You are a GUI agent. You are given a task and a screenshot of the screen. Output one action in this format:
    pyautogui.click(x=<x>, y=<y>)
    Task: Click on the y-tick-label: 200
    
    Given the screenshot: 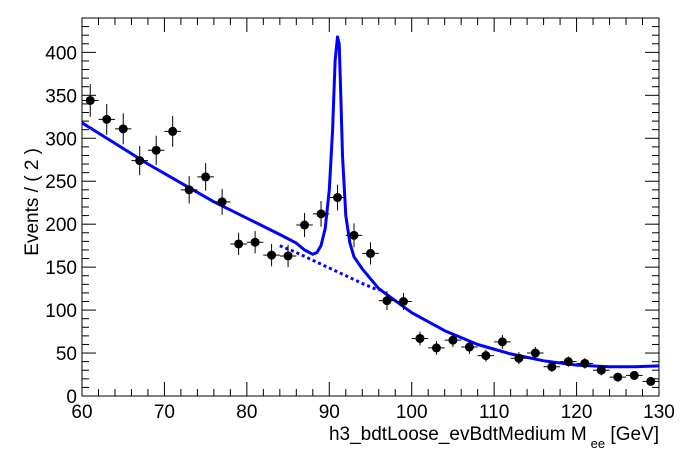 What is the action you would take?
    pyautogui.click(x=61, y=225)
    